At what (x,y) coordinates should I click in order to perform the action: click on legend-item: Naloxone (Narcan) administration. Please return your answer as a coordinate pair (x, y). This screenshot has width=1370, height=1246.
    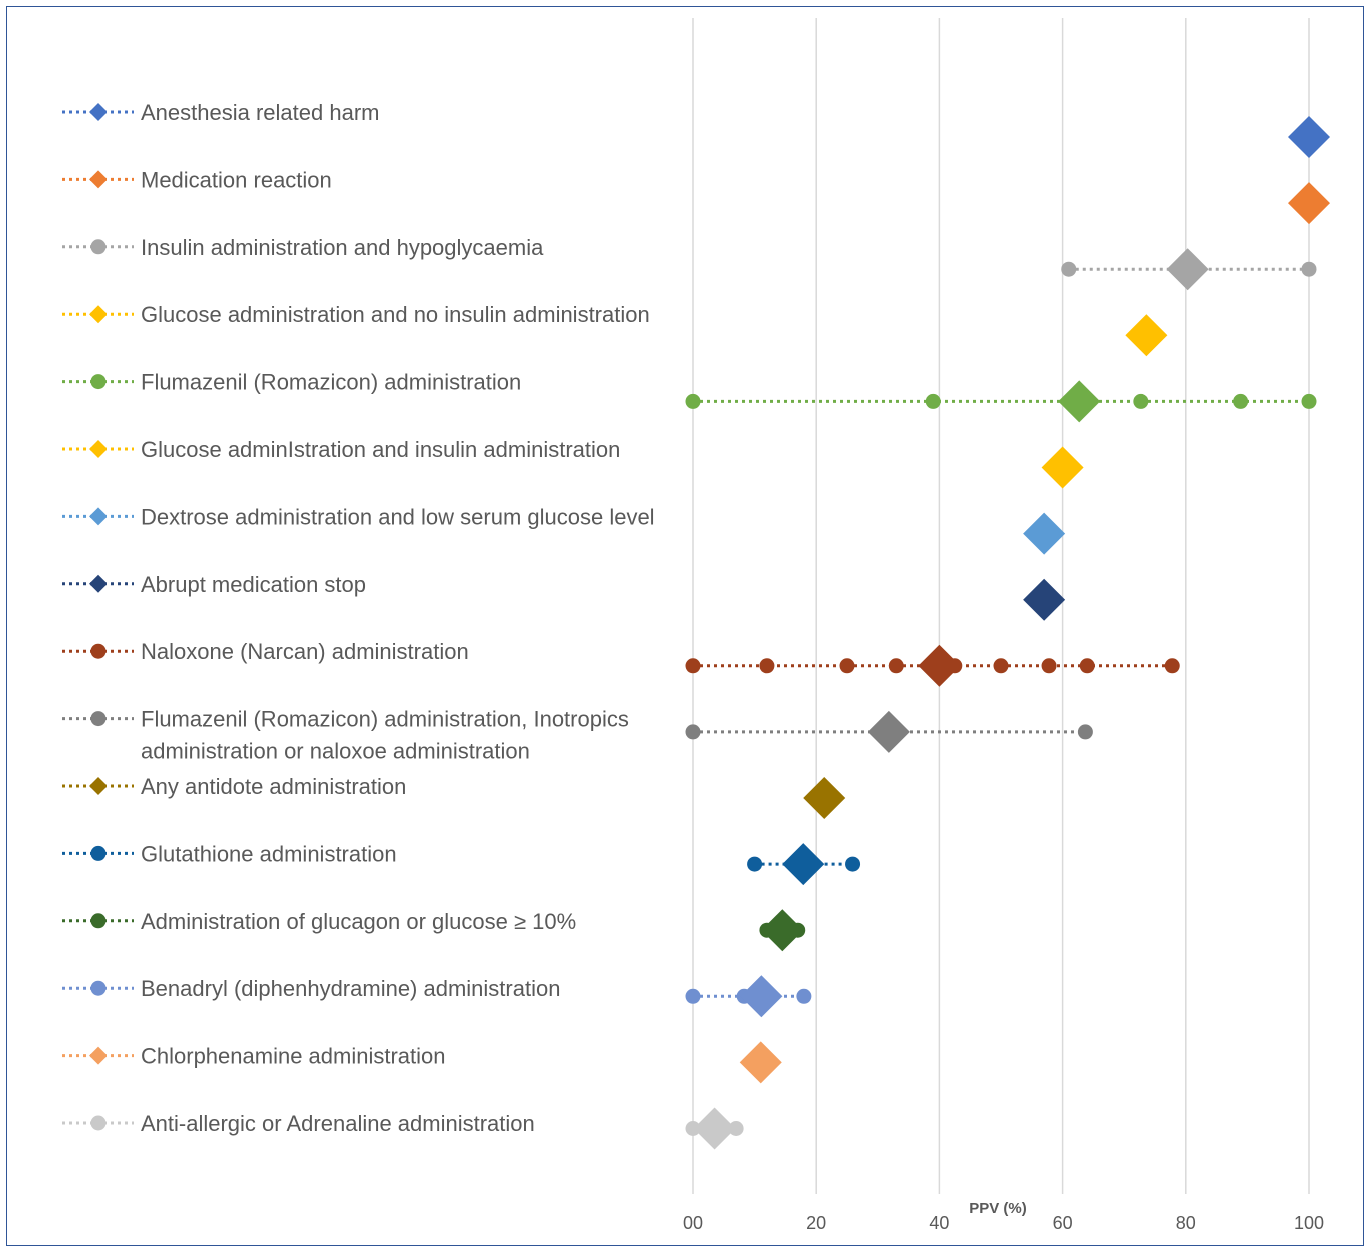
    Looking at the image, I should click on (265, 651).